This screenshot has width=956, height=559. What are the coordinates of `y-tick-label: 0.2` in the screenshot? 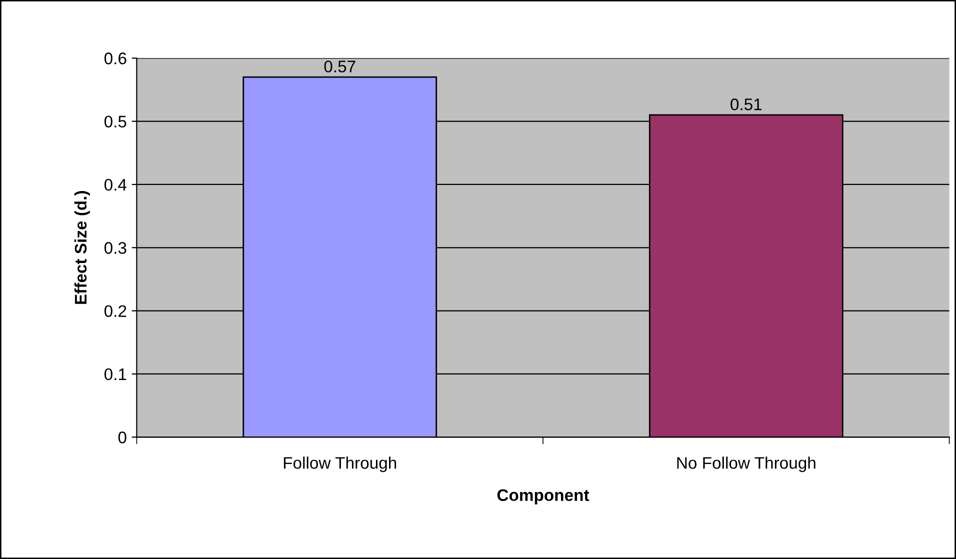 It's located at (115, 311).